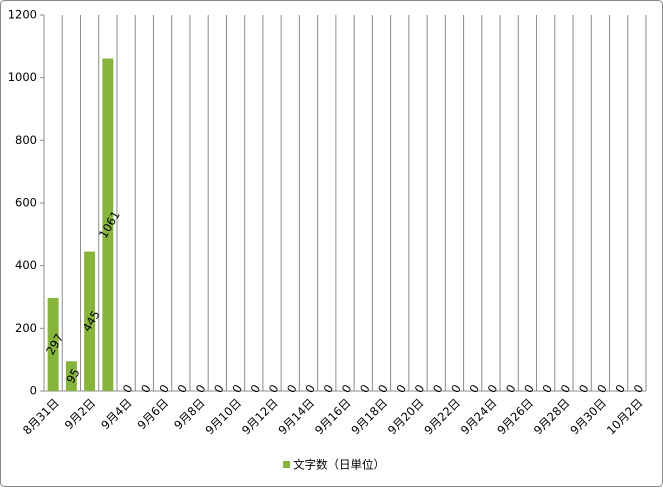  What do you see at coordinates (33, 391) in the screenshot?
I see `y-tick-label: 0` at bounding box center [33, 391].